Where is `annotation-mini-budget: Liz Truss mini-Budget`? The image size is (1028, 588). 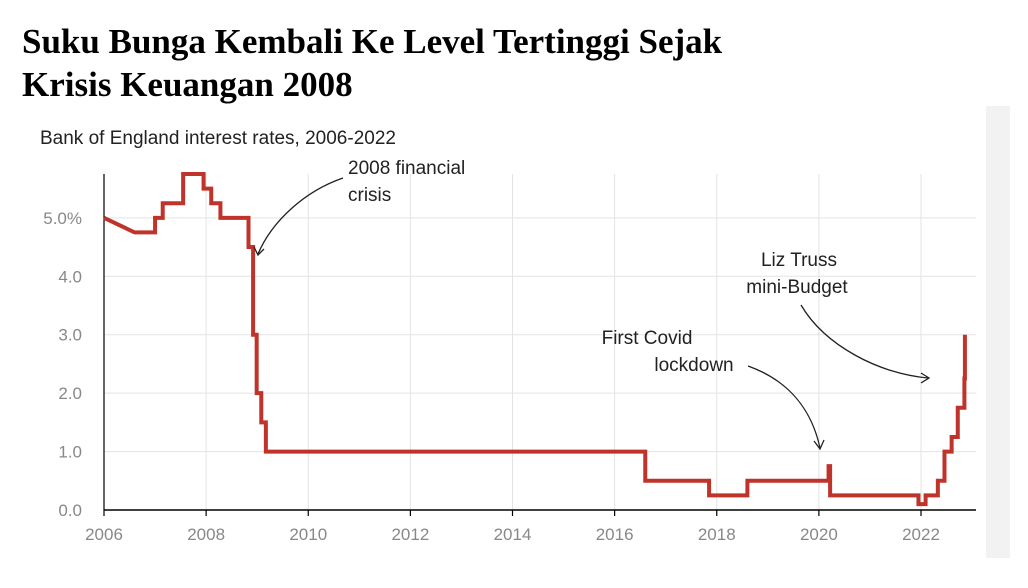
annotation-mini-budget: Liz Truss mini-Budget is located at coordinates (838, 317).